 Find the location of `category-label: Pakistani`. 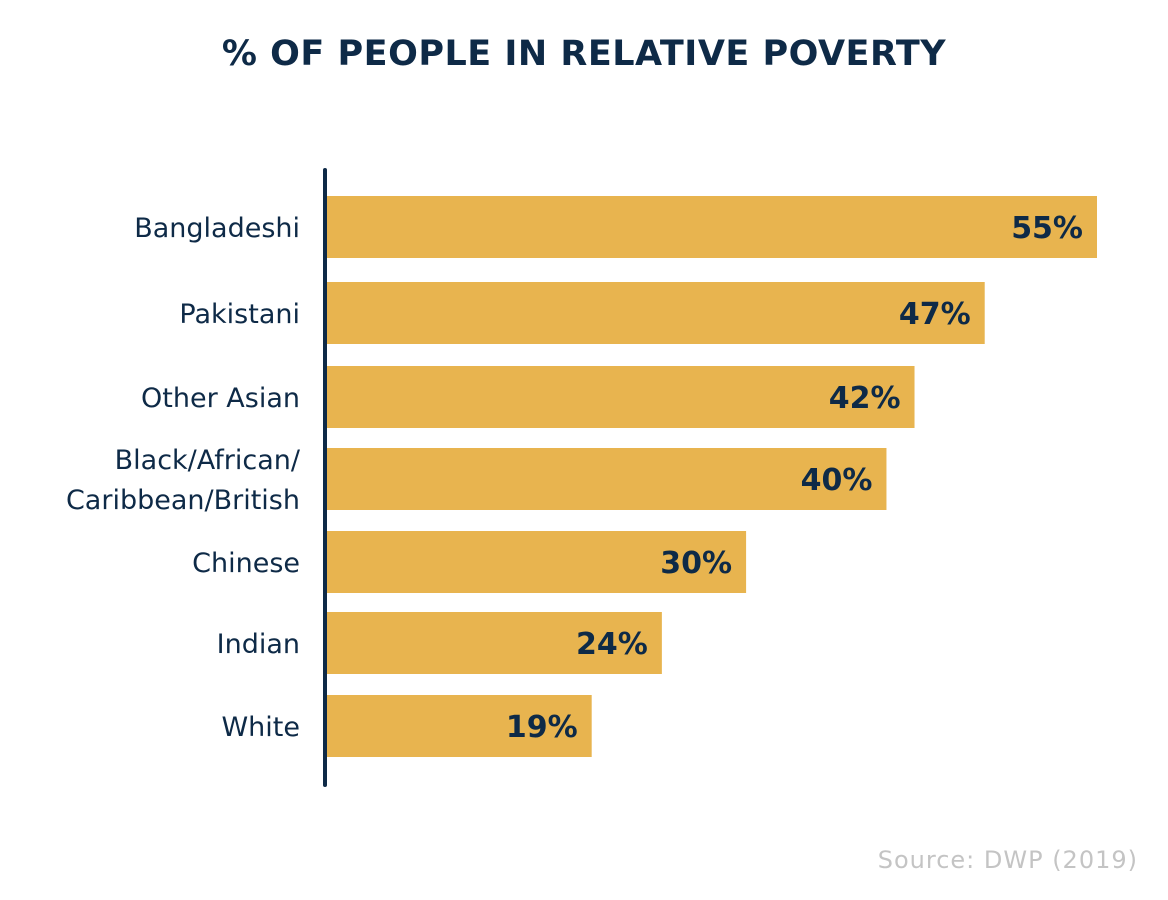

category-label: Pakistani is located at coordinates (239, 314).